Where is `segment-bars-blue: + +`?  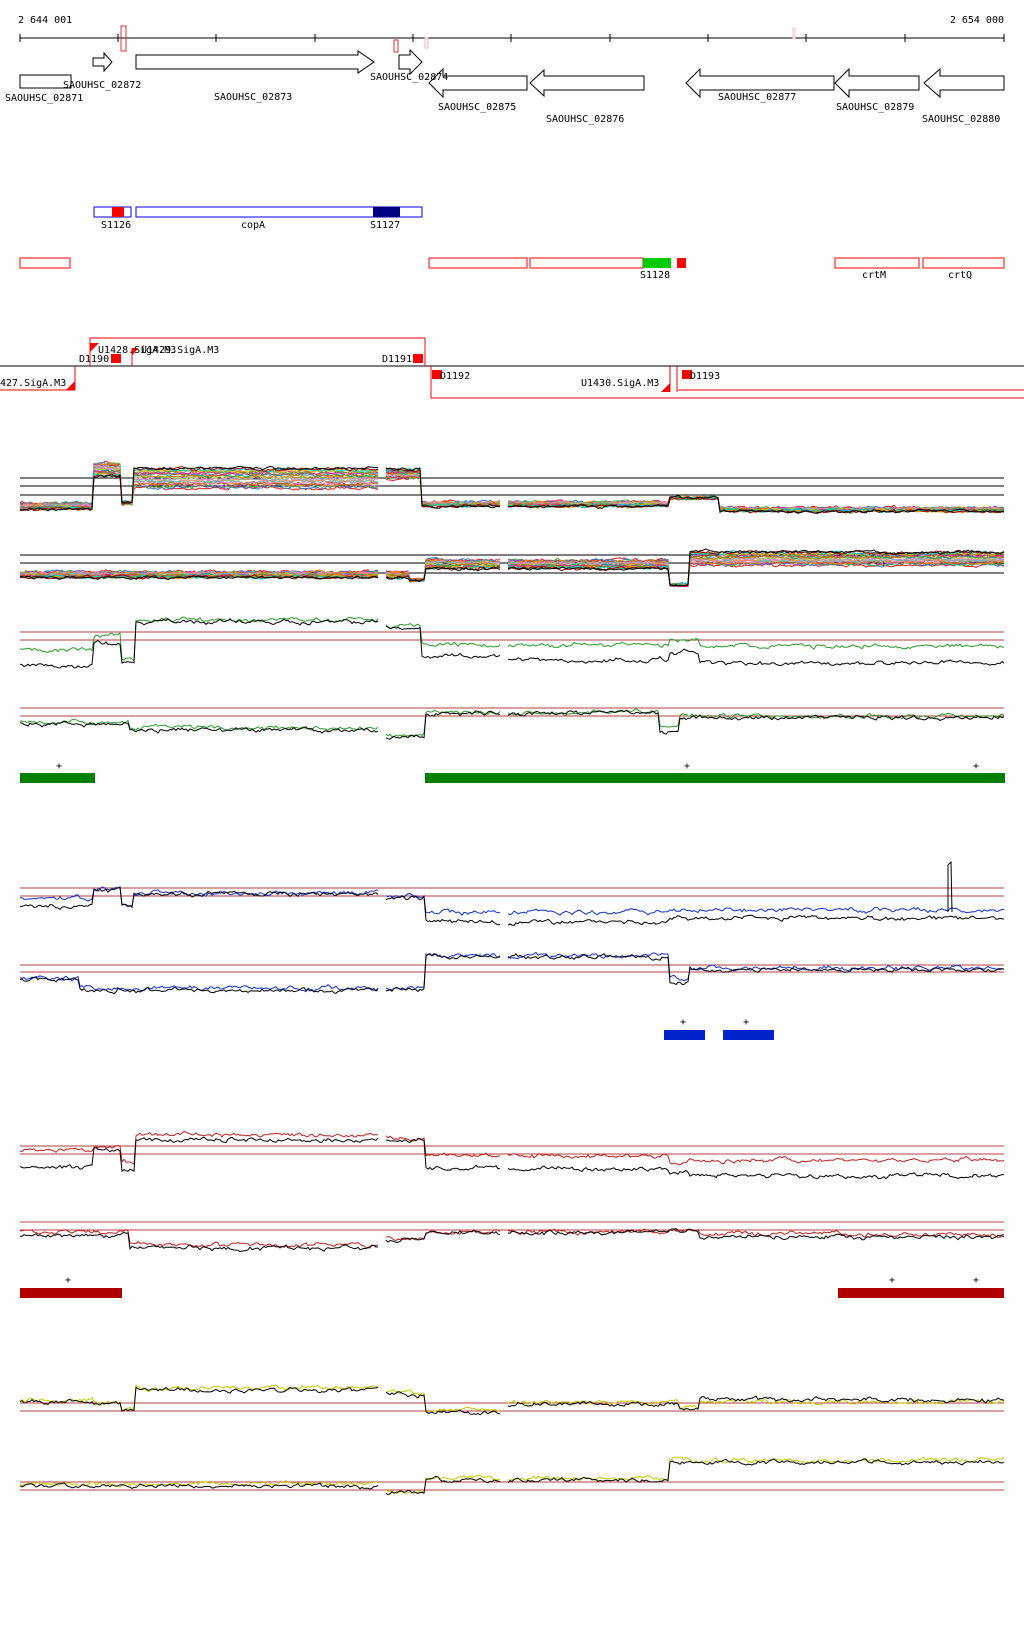 segment-bars-blue: + + is located at coordinates (719, 1028).